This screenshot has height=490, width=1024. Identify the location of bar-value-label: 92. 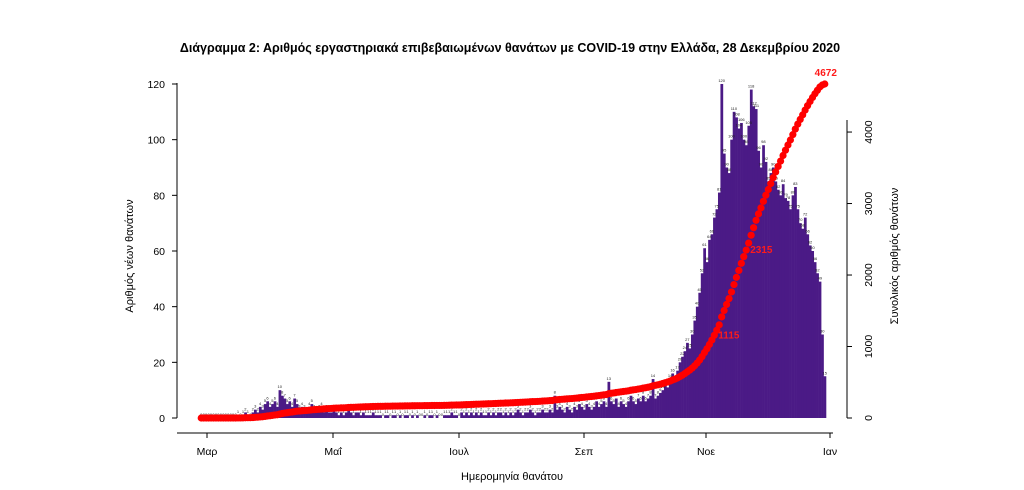
(766, 158).